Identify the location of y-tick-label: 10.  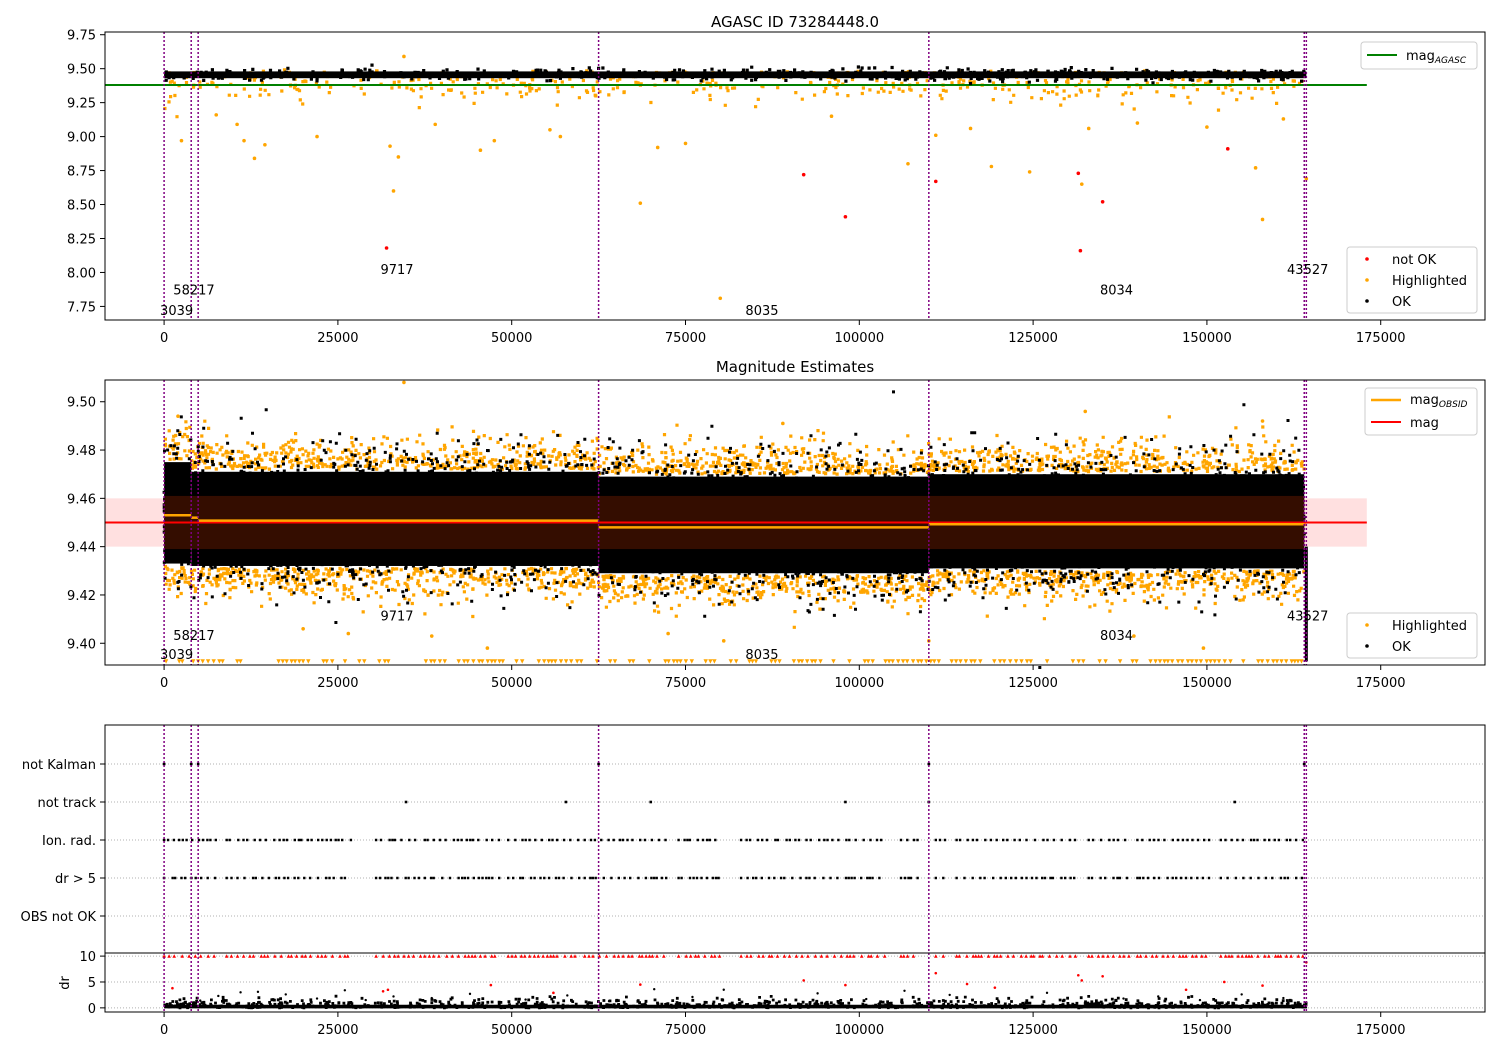
(87, 957).